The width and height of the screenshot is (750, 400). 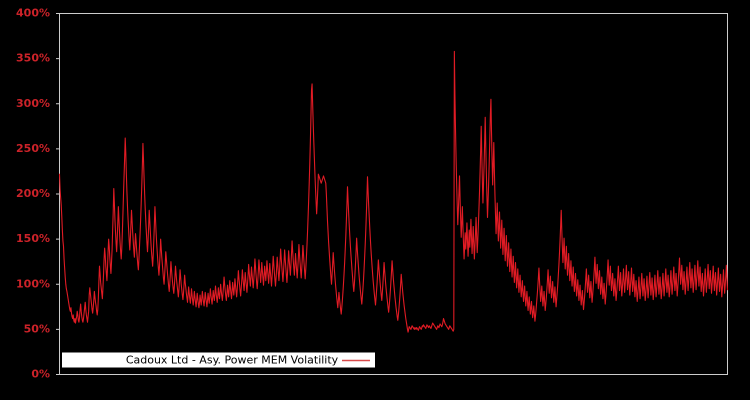 I want to click on y-axis-tick-label: 50%, so click(x=37, y=328).